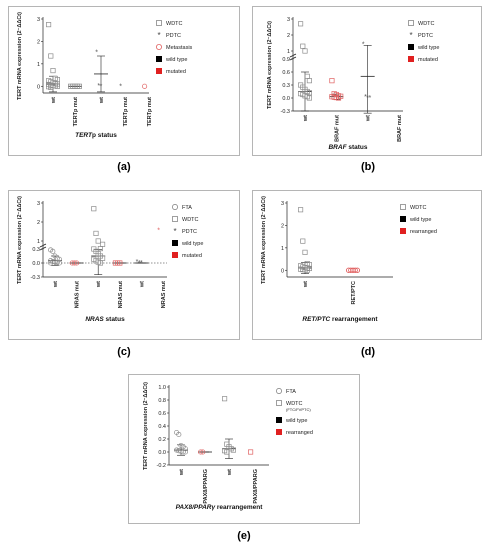 This screenshot has height=550, width=489. Describe the element at coordinates (293, 55) in the screenshot. I see `axis-break-b` at that location.